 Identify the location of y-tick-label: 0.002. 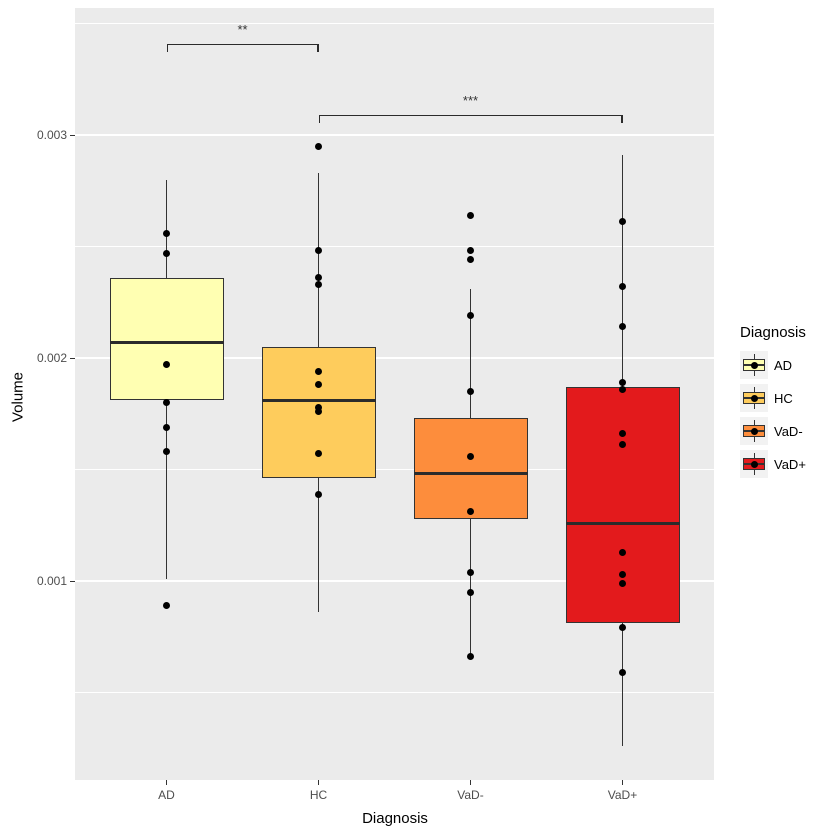
(51, 358).